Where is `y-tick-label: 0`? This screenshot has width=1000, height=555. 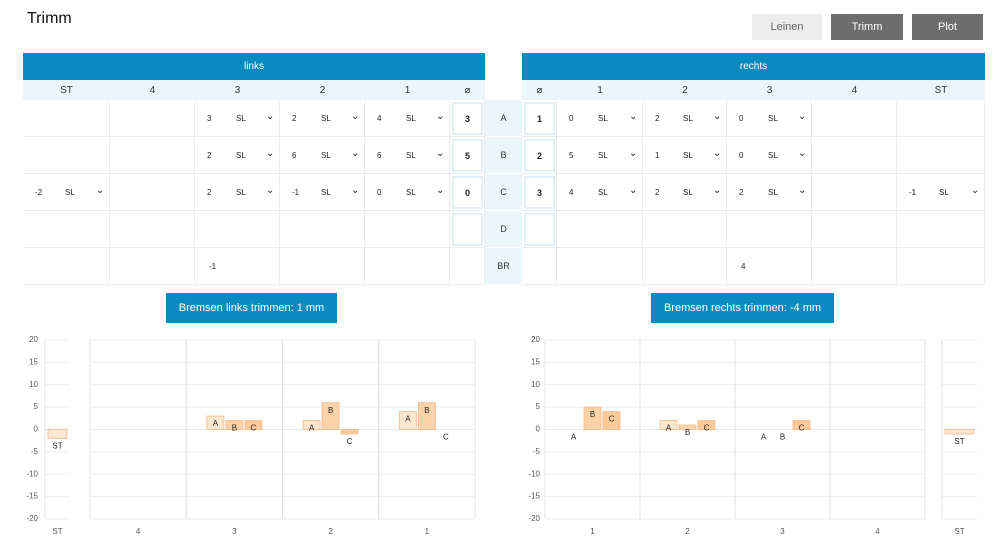 y-tick-label: 0 is located at coordinates (538, 429).